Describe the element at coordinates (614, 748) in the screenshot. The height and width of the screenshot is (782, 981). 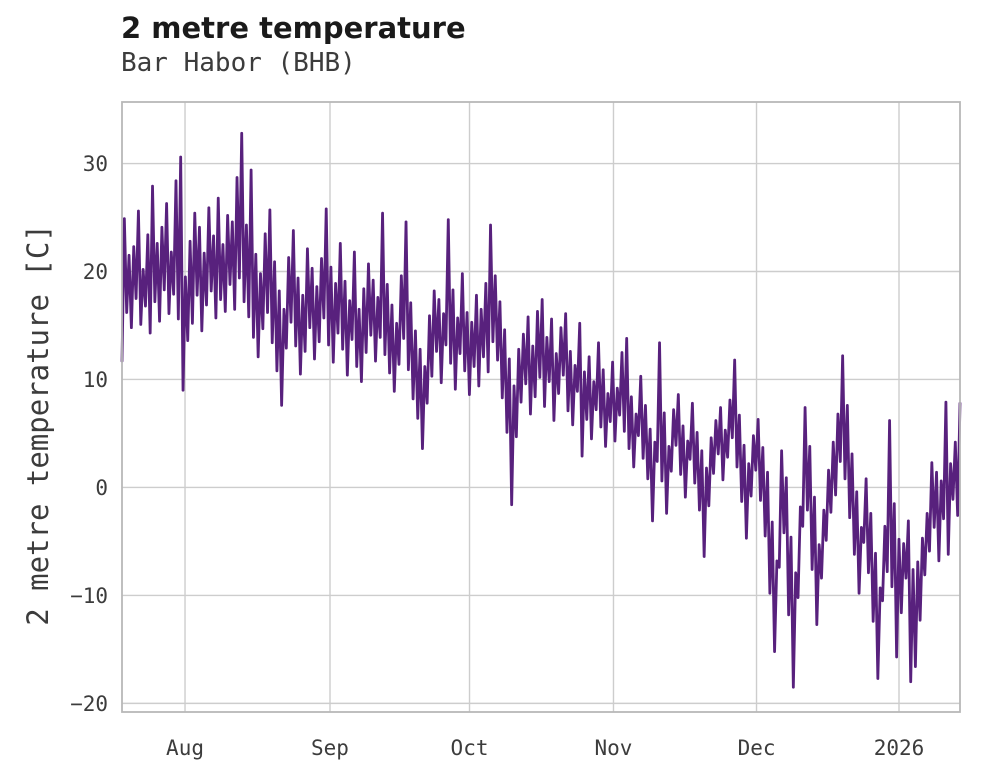
I see `x-tick-label: Nov` at that location.